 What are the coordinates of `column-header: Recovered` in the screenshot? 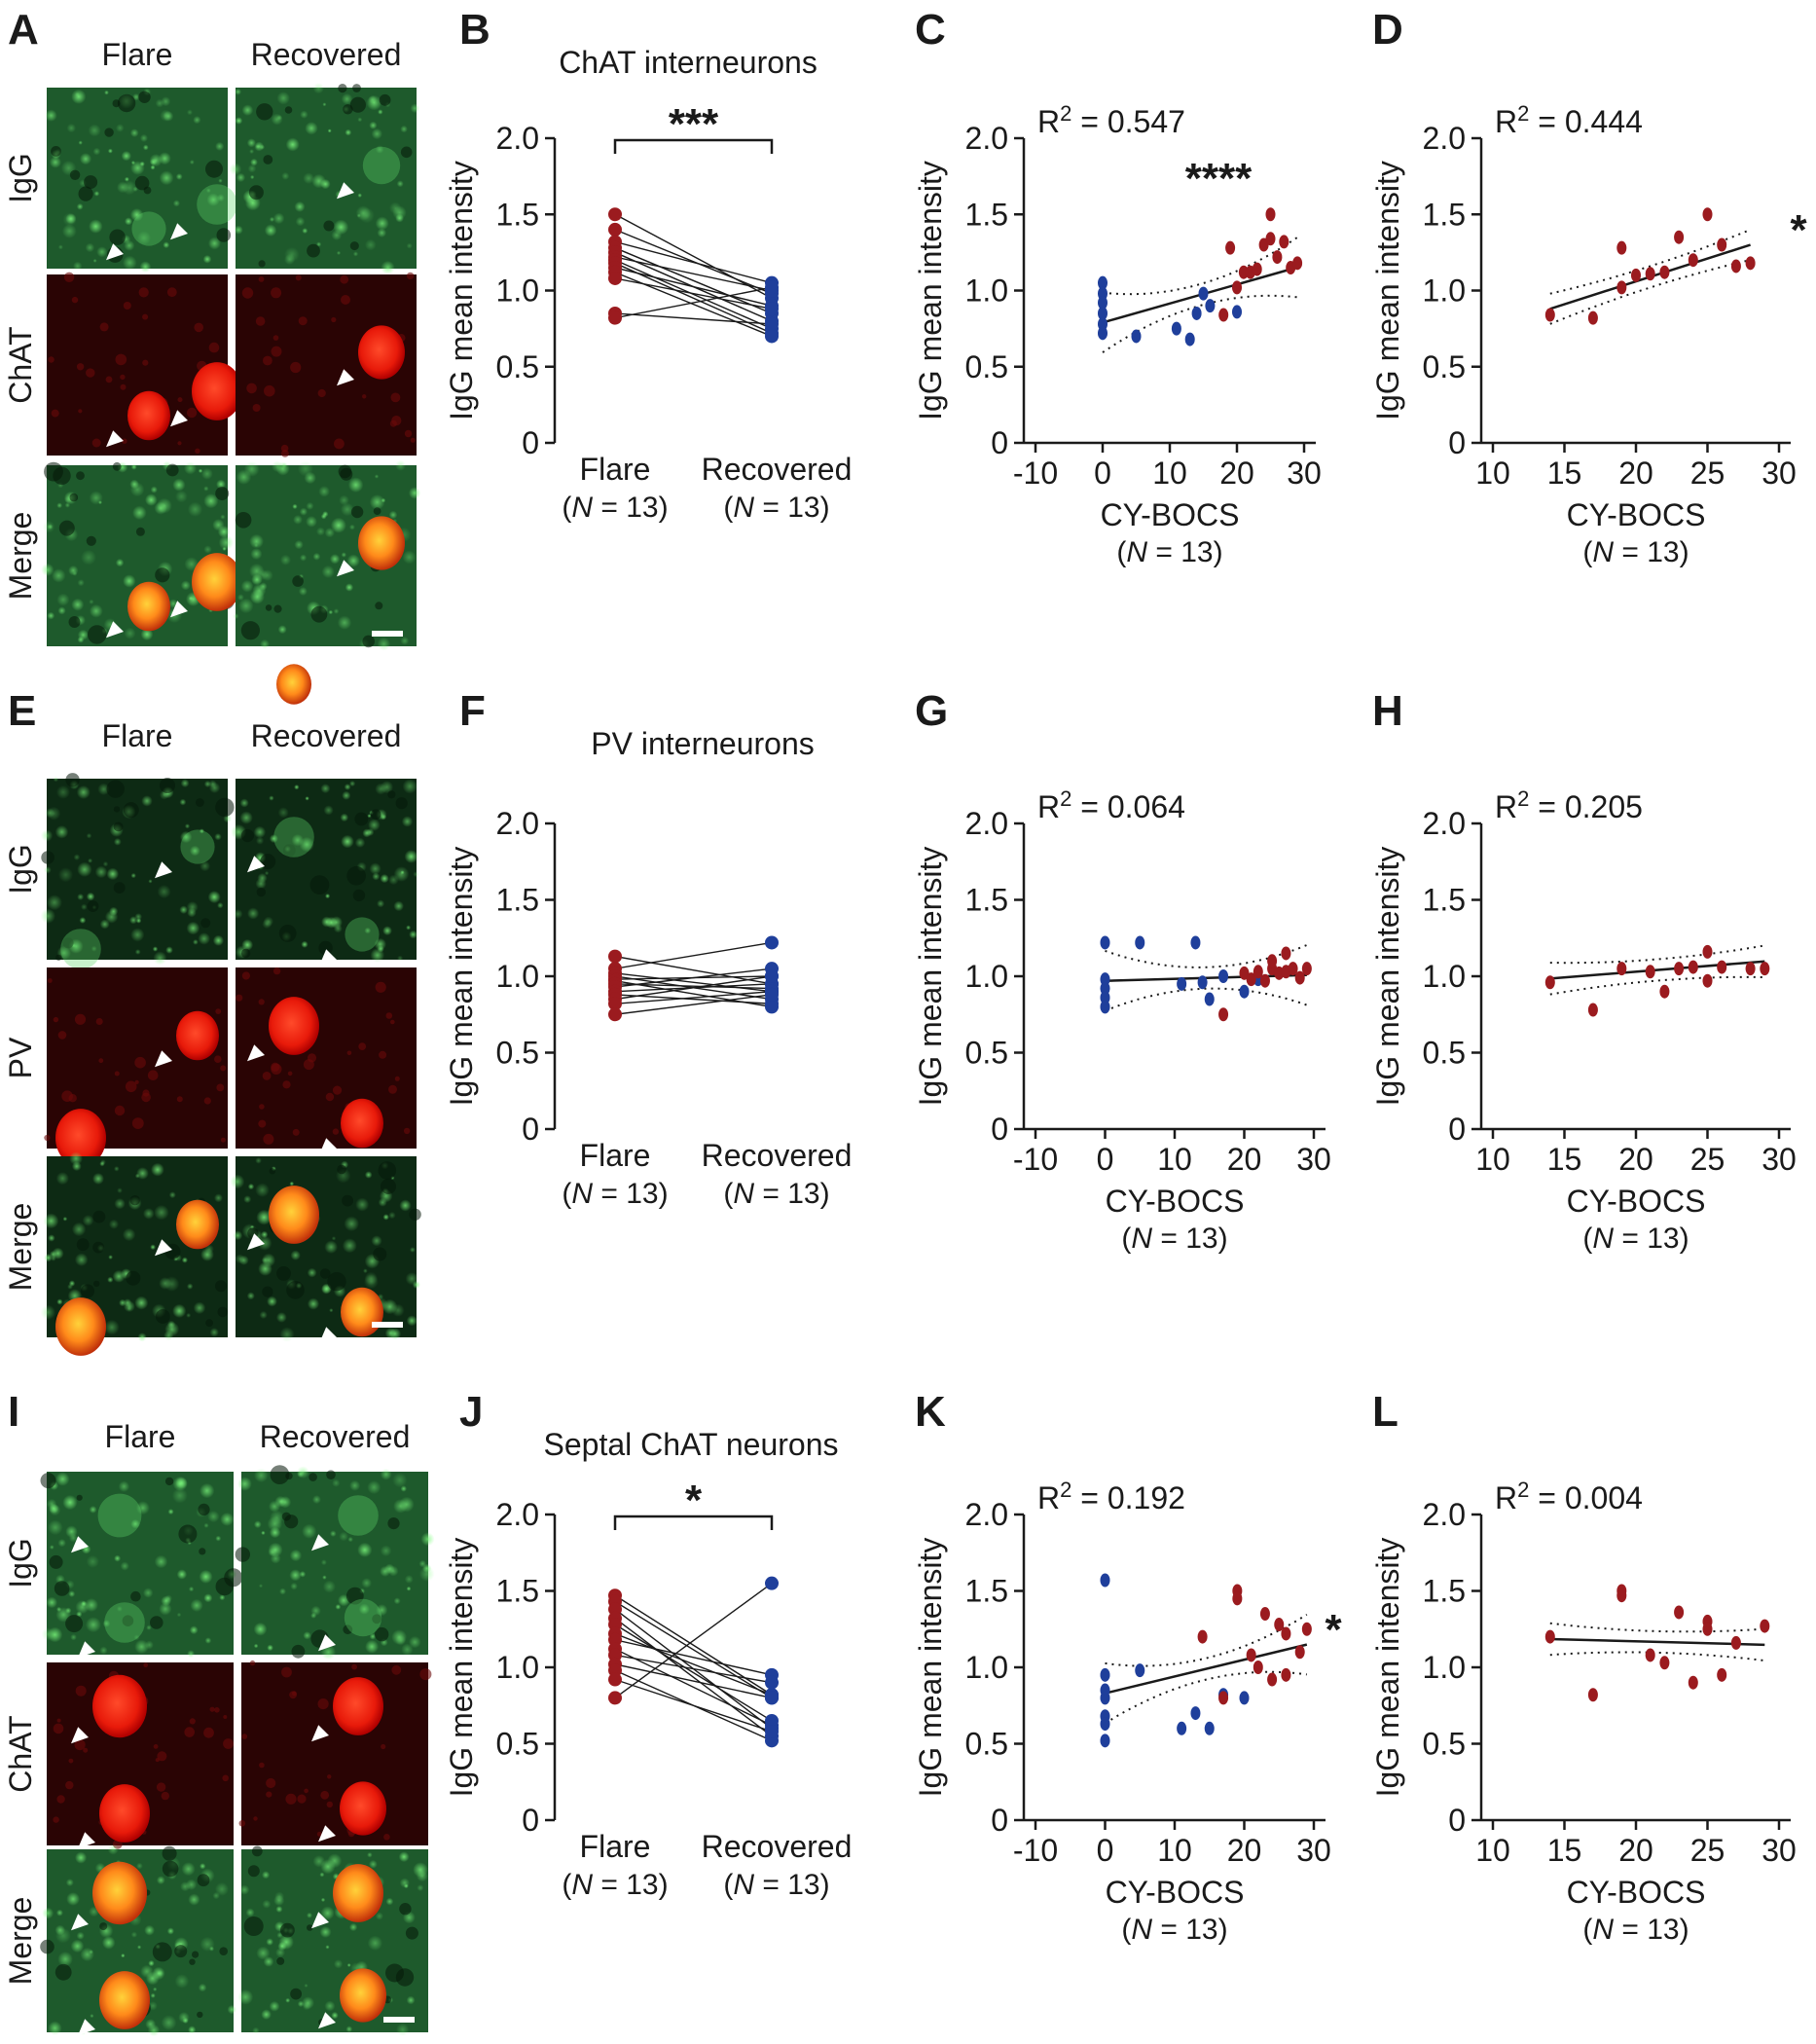 It's located at (335, 1437).